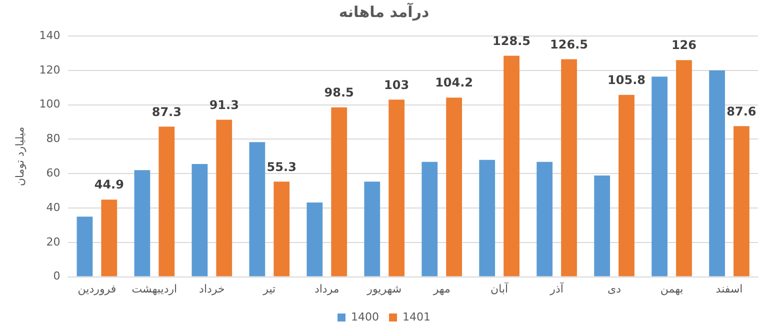  Describe the element at coordinates (167, 111) in the screenshot. I see `data-label: 87.3` at that location.